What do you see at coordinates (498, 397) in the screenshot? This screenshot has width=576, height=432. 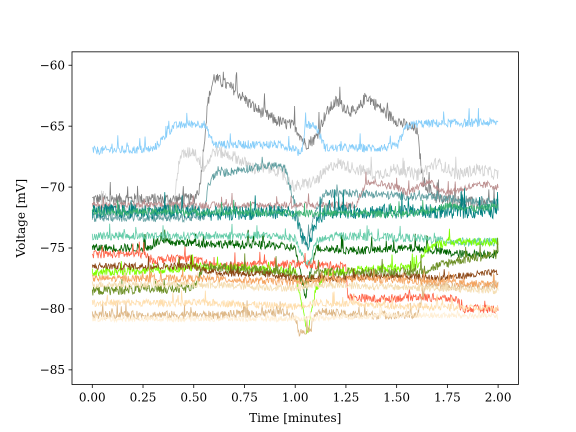 I see `x-tick-label: 2.00` at bounding box center [498, 397].